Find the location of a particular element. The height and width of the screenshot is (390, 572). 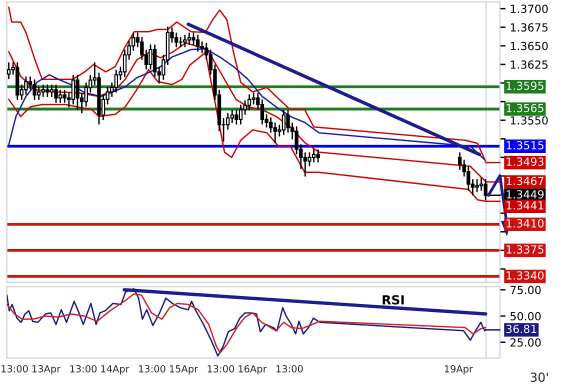

annotation: RSI is located at coordinates (393, 300).